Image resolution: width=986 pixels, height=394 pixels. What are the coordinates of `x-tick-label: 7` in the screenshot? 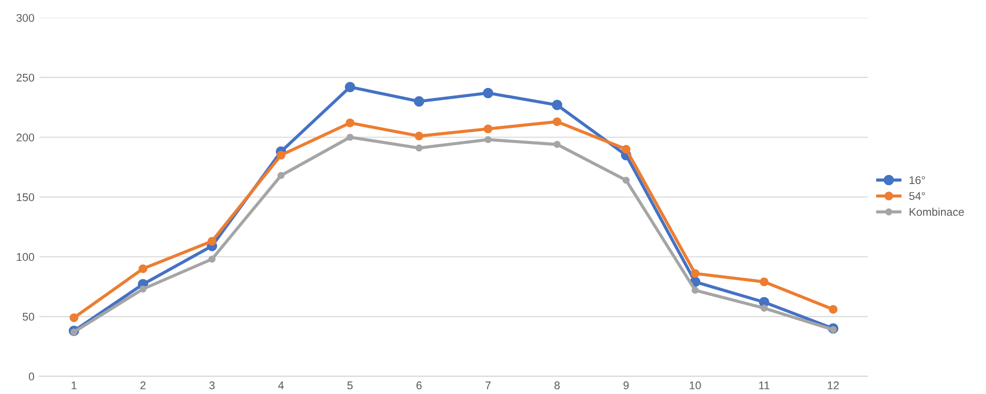 It's located at (488, 386).